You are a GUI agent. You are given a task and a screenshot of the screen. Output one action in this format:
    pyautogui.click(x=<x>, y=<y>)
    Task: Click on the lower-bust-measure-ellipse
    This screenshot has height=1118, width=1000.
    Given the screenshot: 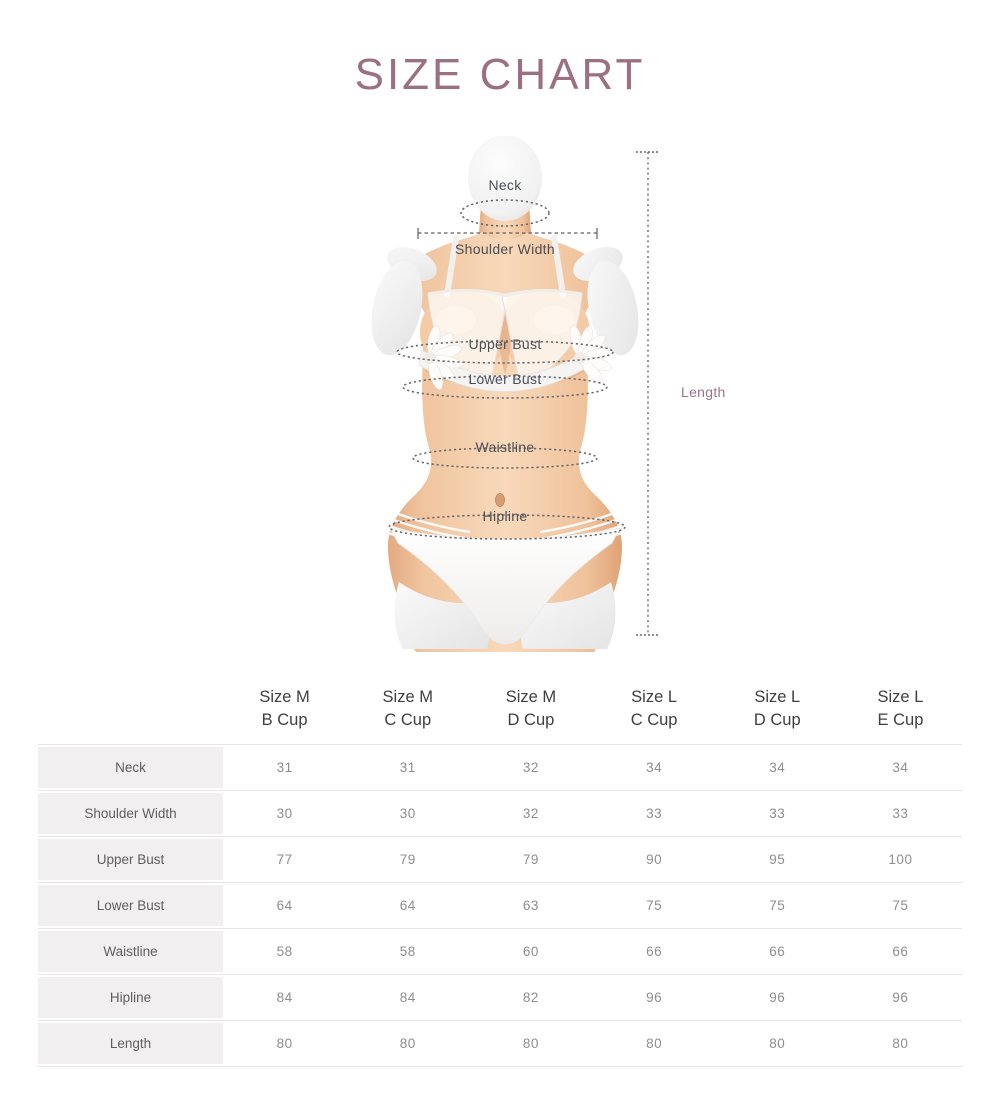 What is the action you would take?
    pyautogui.click(x=505, y=387)
    